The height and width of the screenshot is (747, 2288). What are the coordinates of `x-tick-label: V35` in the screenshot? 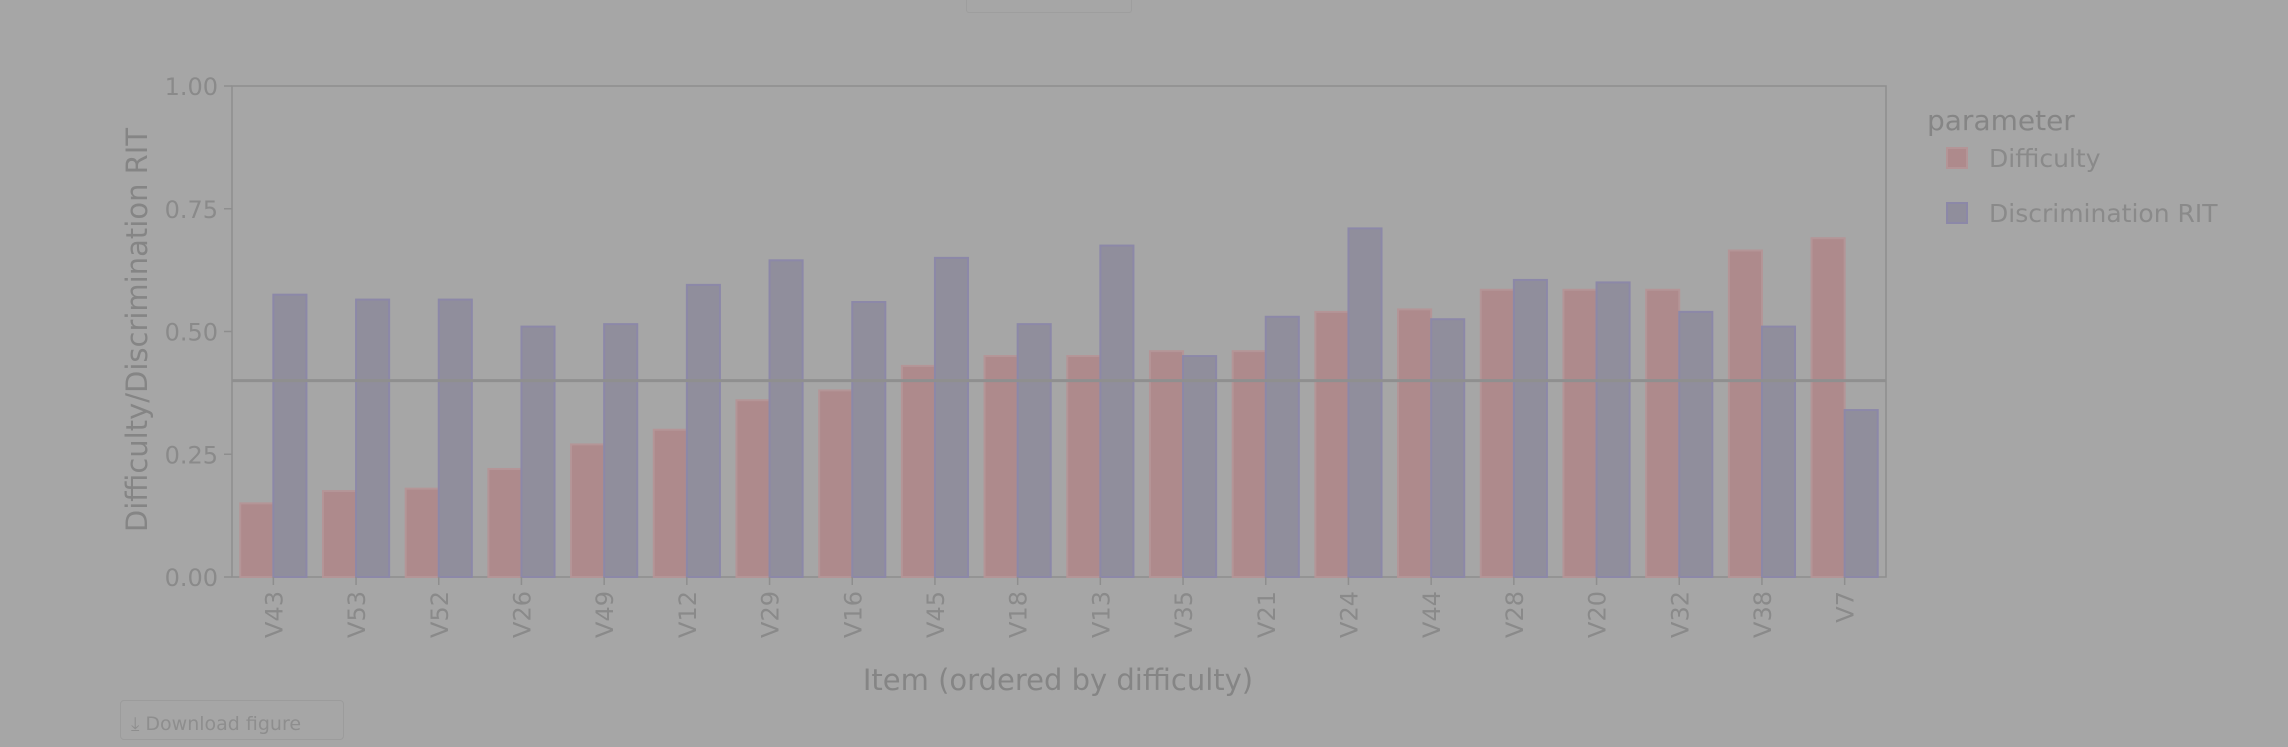 It's located at (1184, 614).